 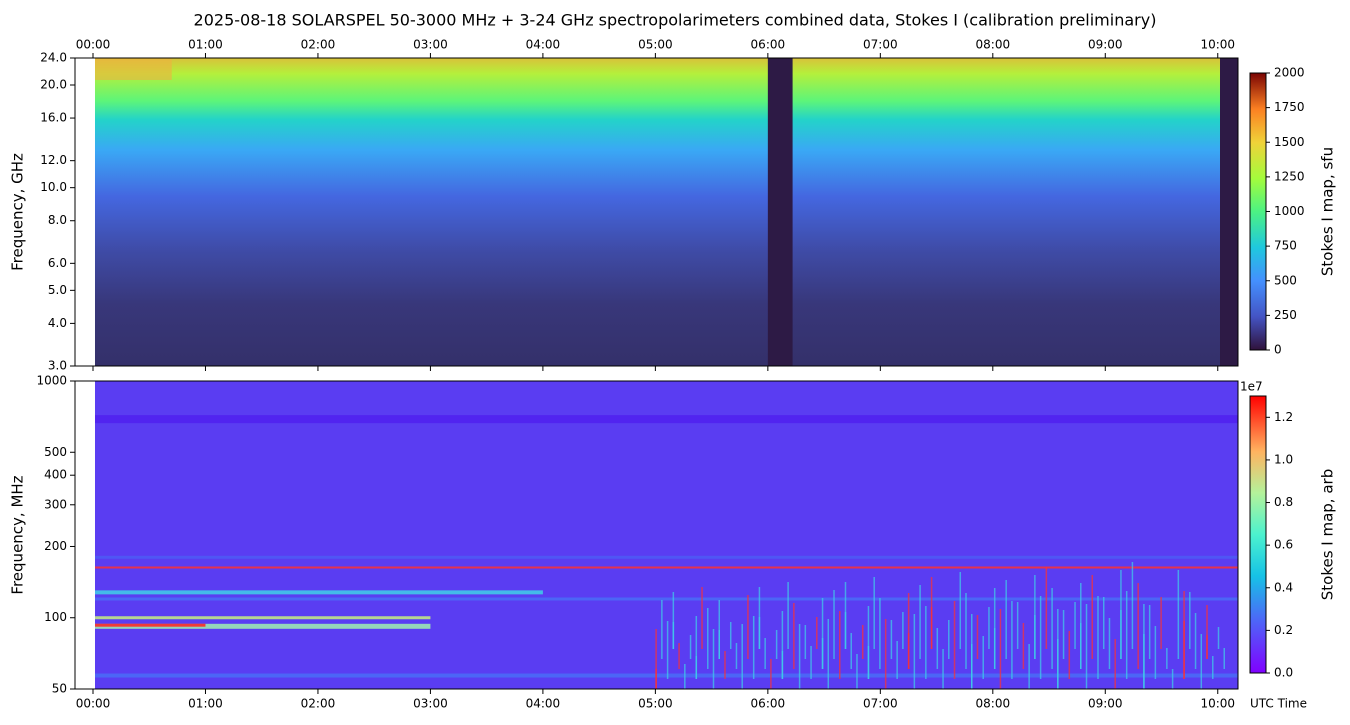 I want to click on x-tick-label: 01:00, so click(x=205, y=704).